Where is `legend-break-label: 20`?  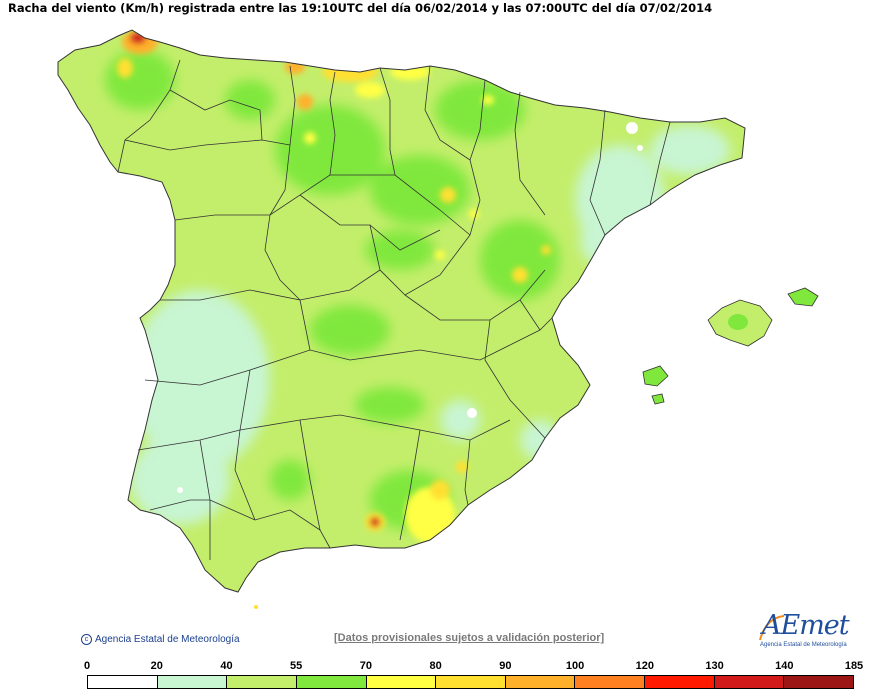 legend-break-label: 20 is located at coordinates (156, 666).